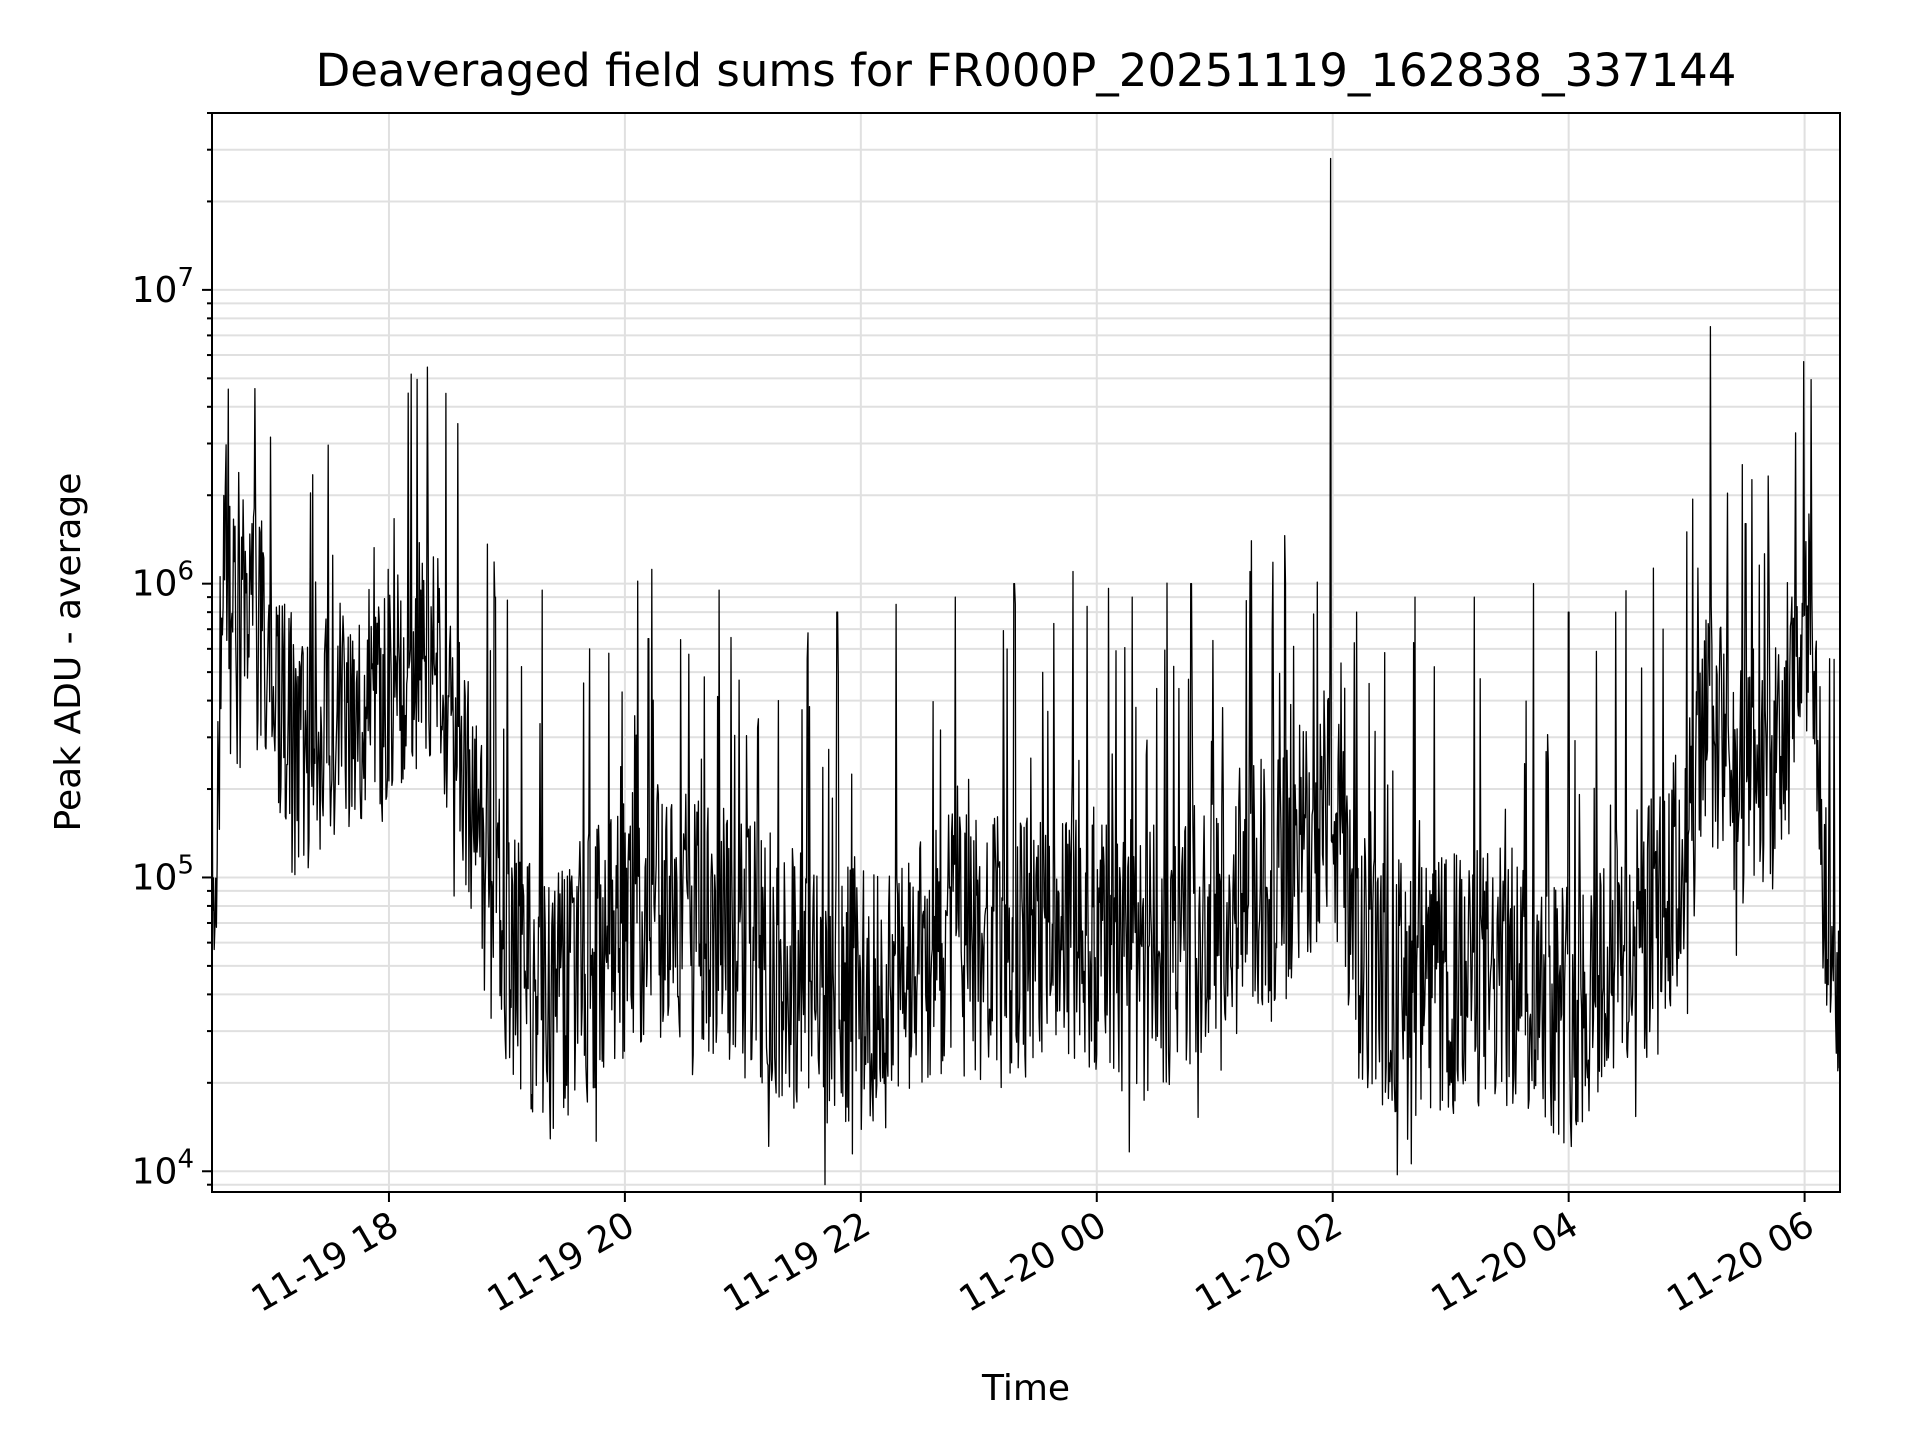 This screenshot has width=1920, height=1440. What do you see at coordinates (185, 278) in the screenshot?
I see `y-tick-exponent: 7` at bounding box center [185, 278].